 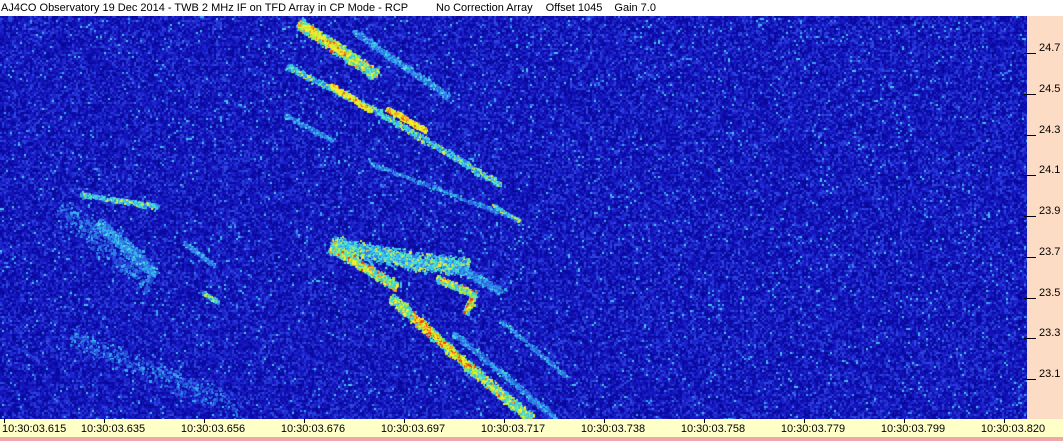 I want to click on freq-tick-label: 24.3, so click(x=1050, y=130).